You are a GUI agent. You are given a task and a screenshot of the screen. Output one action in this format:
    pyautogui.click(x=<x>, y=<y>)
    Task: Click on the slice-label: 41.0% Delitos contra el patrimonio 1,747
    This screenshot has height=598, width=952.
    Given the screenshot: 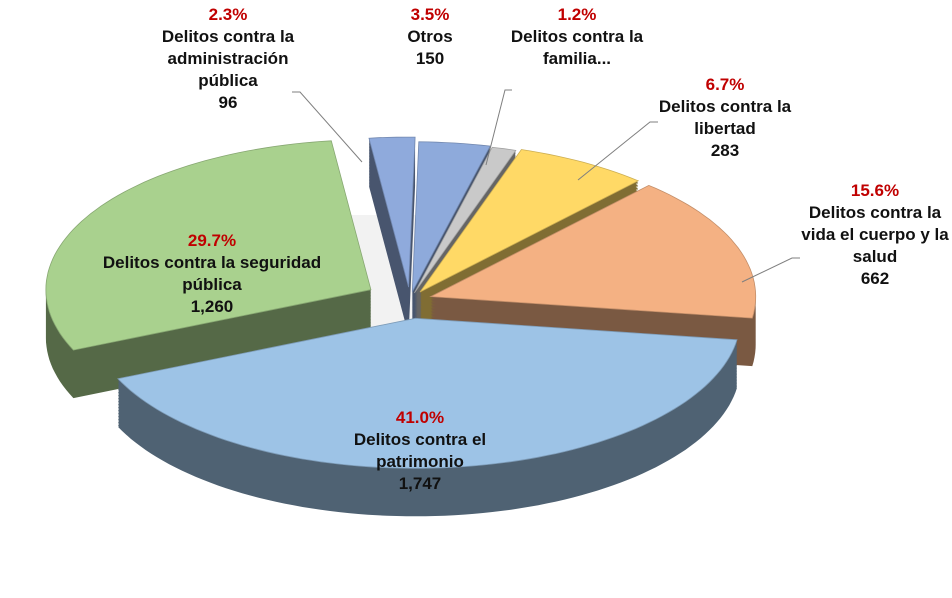 What is the action you would take?
    pyautogui.click(x=420, y=451)
    